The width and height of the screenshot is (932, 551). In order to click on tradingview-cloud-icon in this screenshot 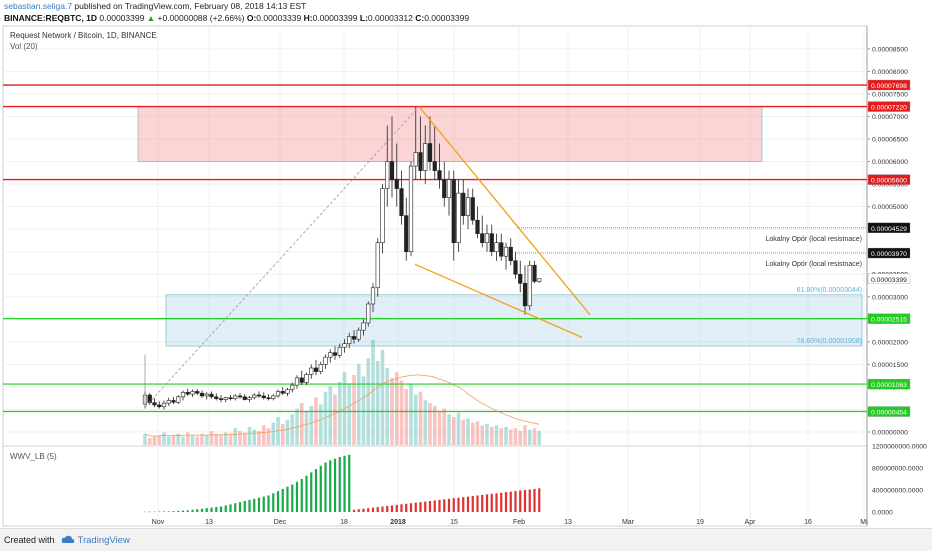, I will do `click(68, 540)`.